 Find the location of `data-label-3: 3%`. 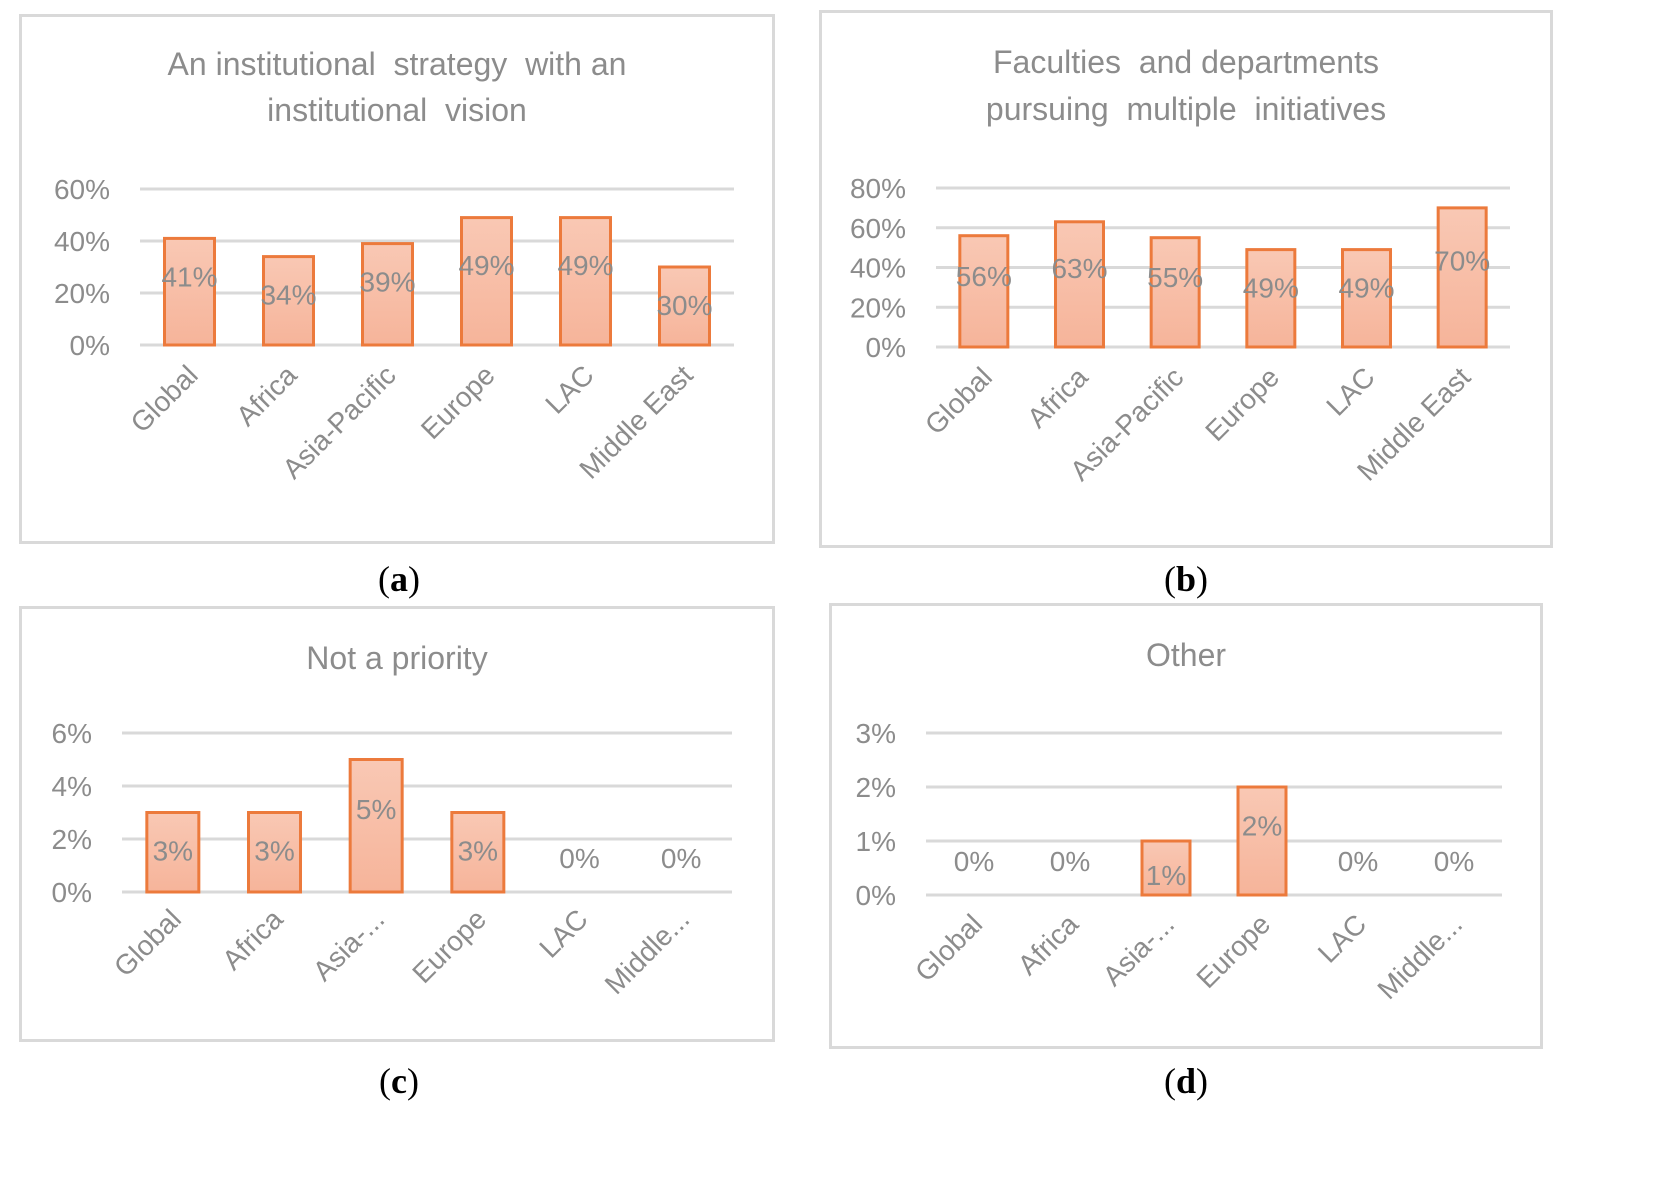

data-label-3: 3% is located at coordinates (478, 851).